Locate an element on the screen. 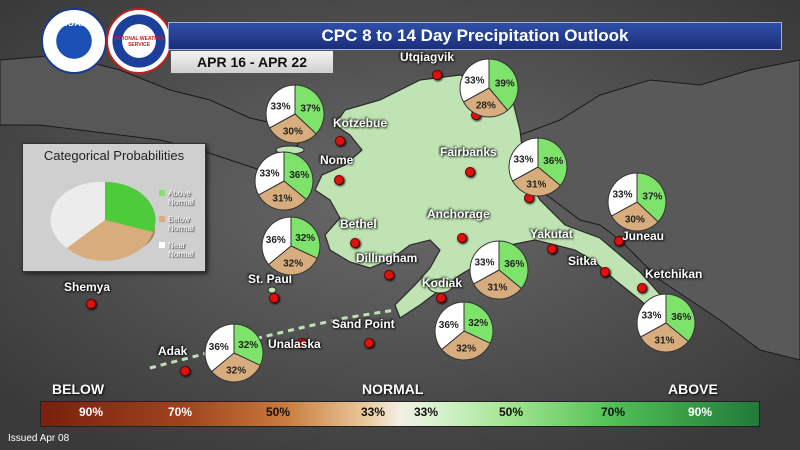 The width and height of the screenshot is (800, 450). city-label-anchorage: Anchorage is located at coordinates (458, 214).